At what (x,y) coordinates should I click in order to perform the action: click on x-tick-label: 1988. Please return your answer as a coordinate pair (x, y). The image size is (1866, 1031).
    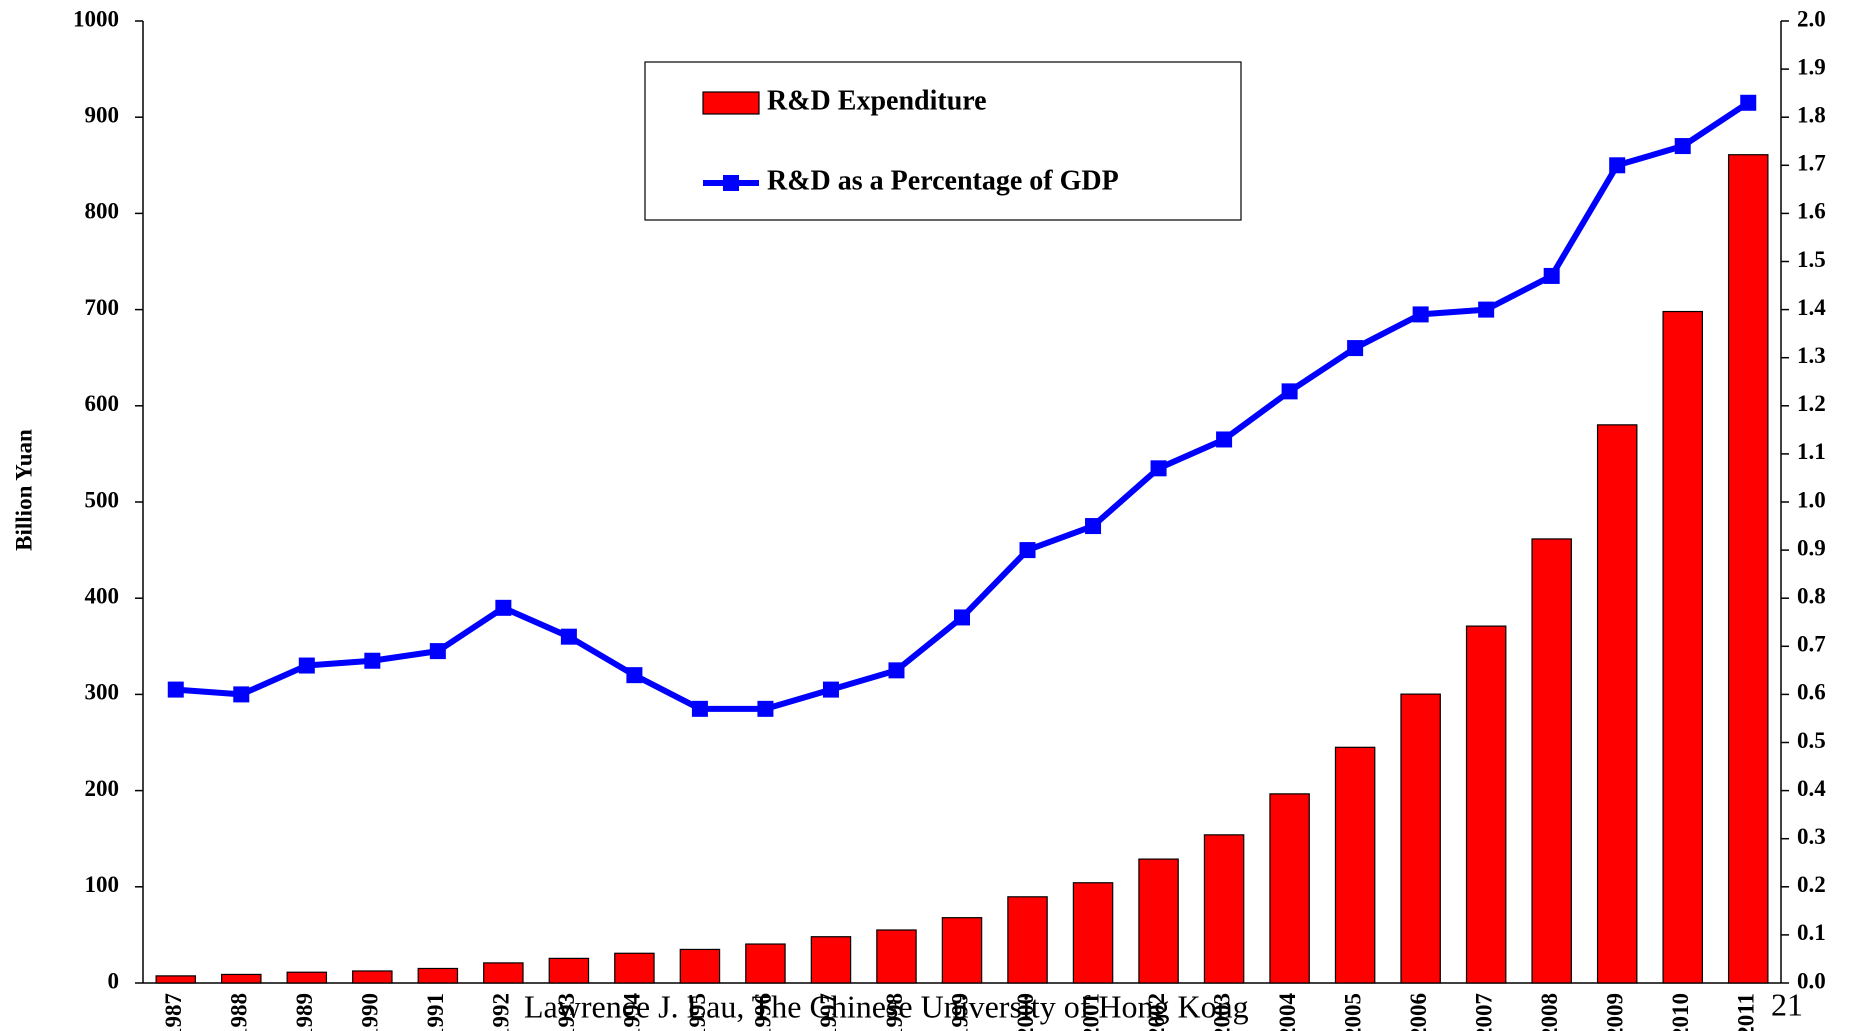
    Looking at the image, I should click on (239, 1012).